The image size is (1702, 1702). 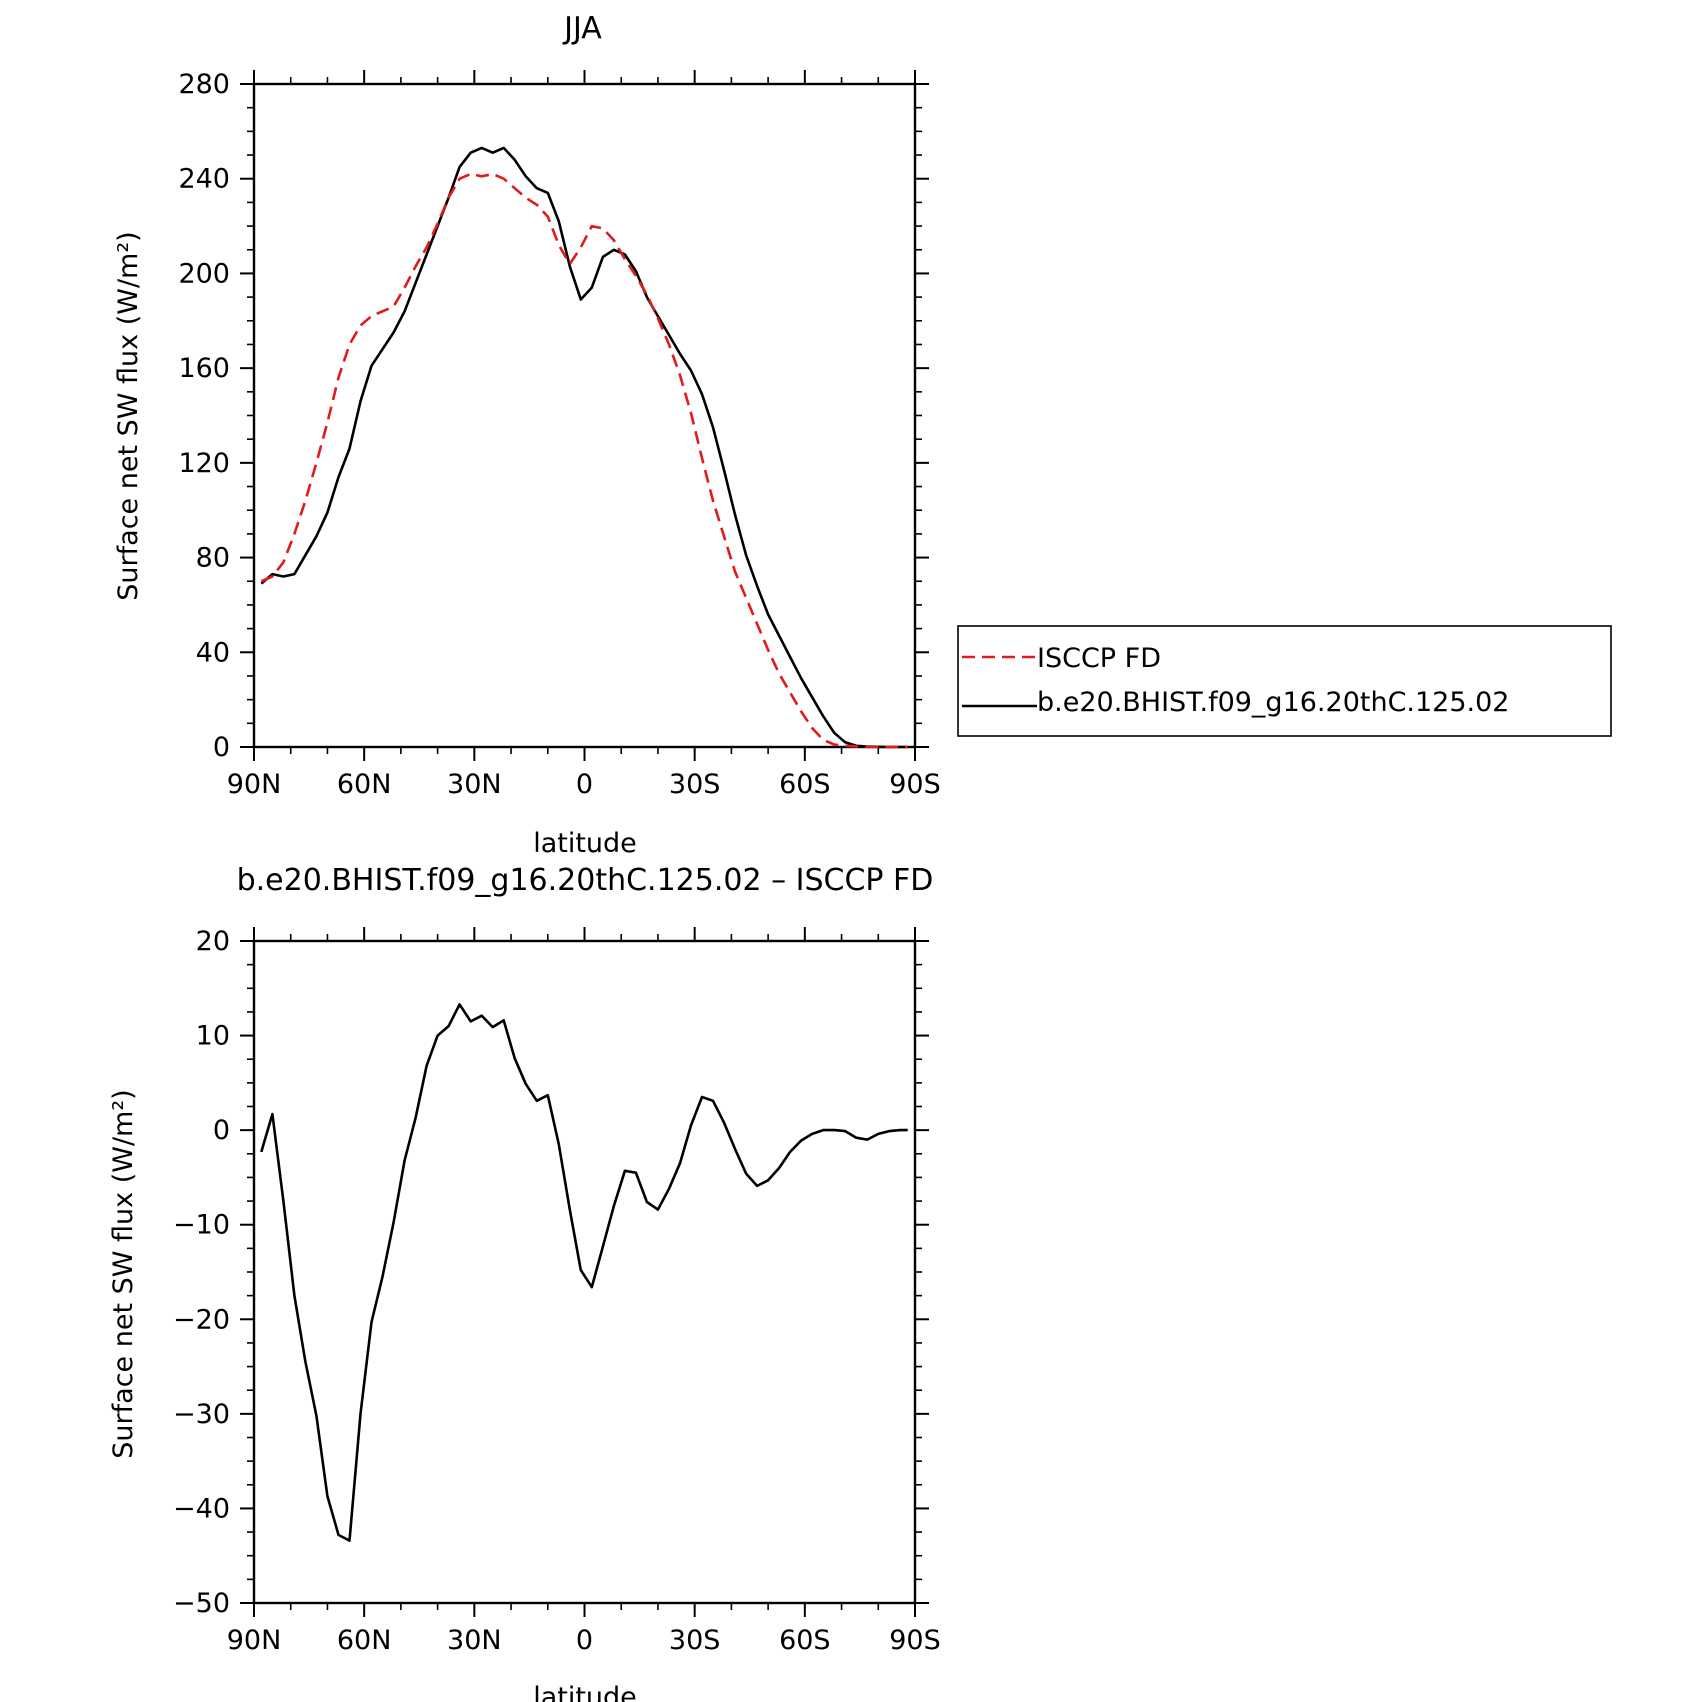 I want to click on bottom-y-tick-label: −10, so click(x=201, y=1225).